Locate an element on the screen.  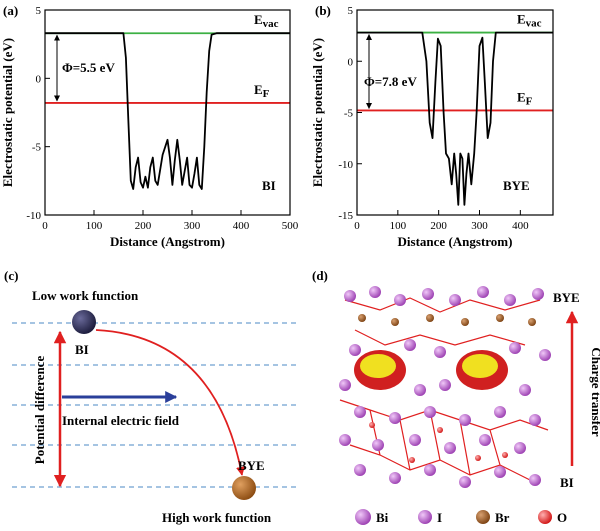
panel-label: (a) is located at coordinates (10, 10).